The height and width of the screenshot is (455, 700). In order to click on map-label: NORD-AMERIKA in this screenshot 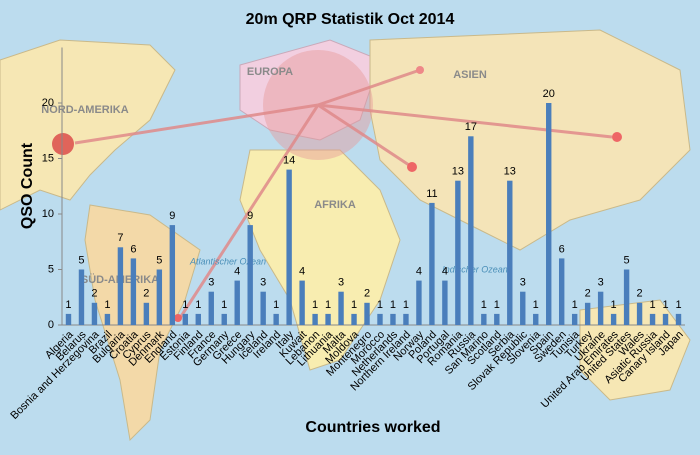, I will do `click(84, 110)`.